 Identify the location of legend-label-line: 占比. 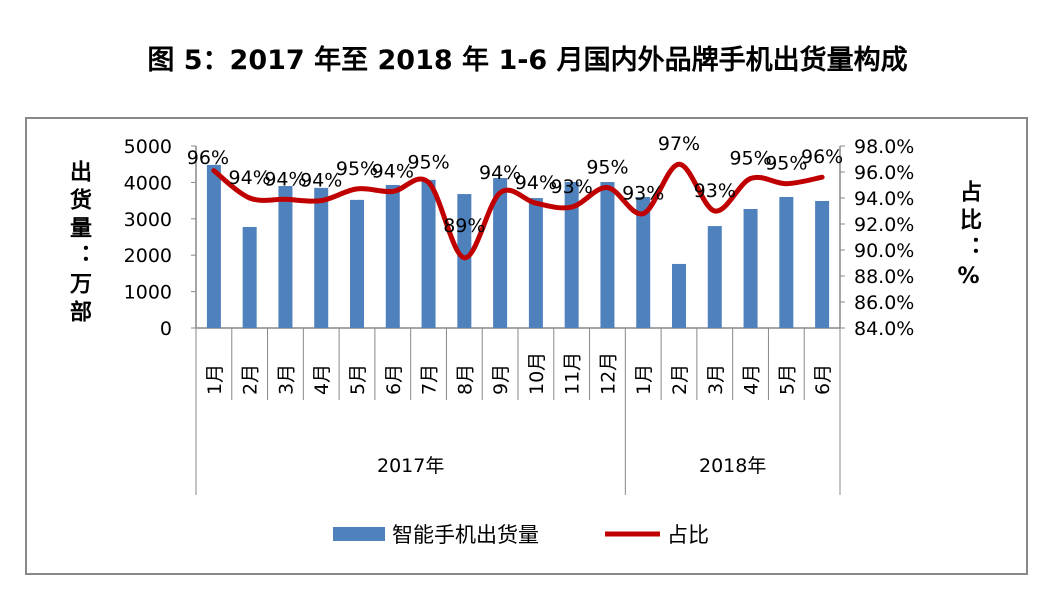
(688, 535).